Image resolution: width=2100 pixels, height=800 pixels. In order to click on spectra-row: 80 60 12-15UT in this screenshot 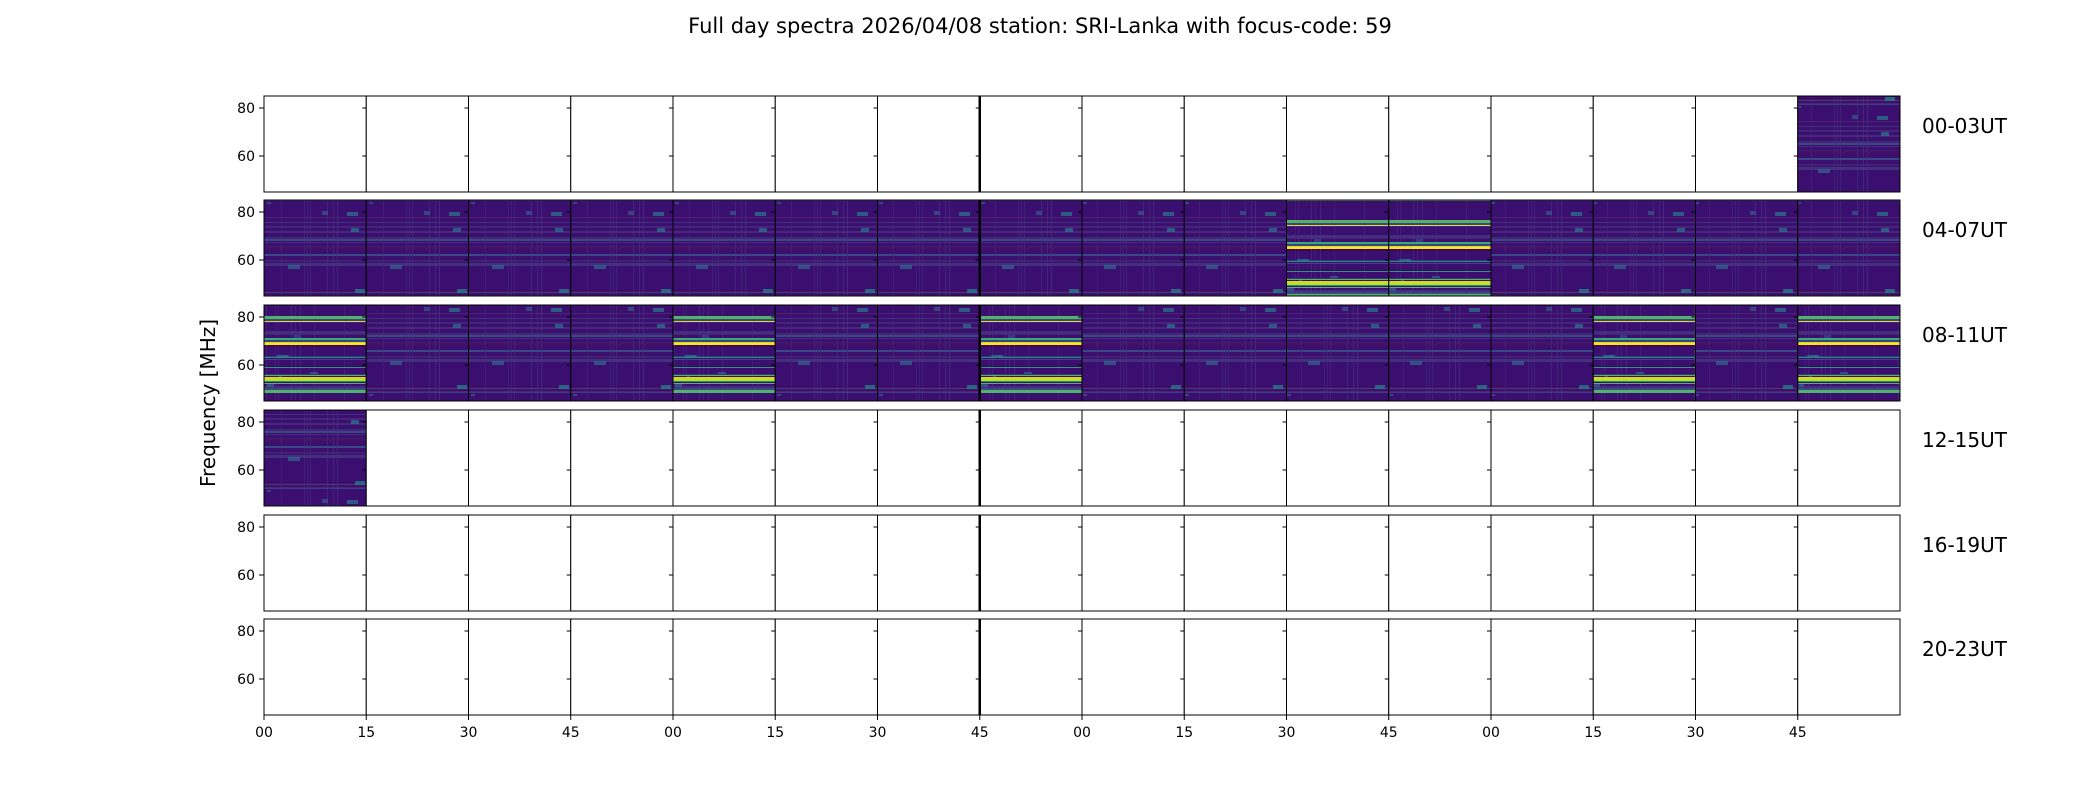, I will do `click(1122, 458)`.